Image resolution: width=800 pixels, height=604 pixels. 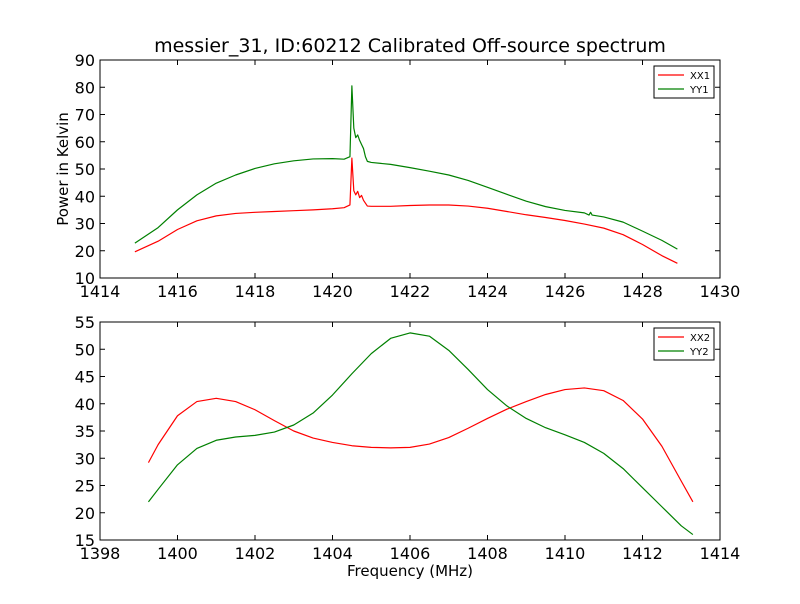 What do you see at coordinates (565, 553) in the screenshot?
I see `bottom-x-tick-label: 1410` at bounding box center [565, 553].